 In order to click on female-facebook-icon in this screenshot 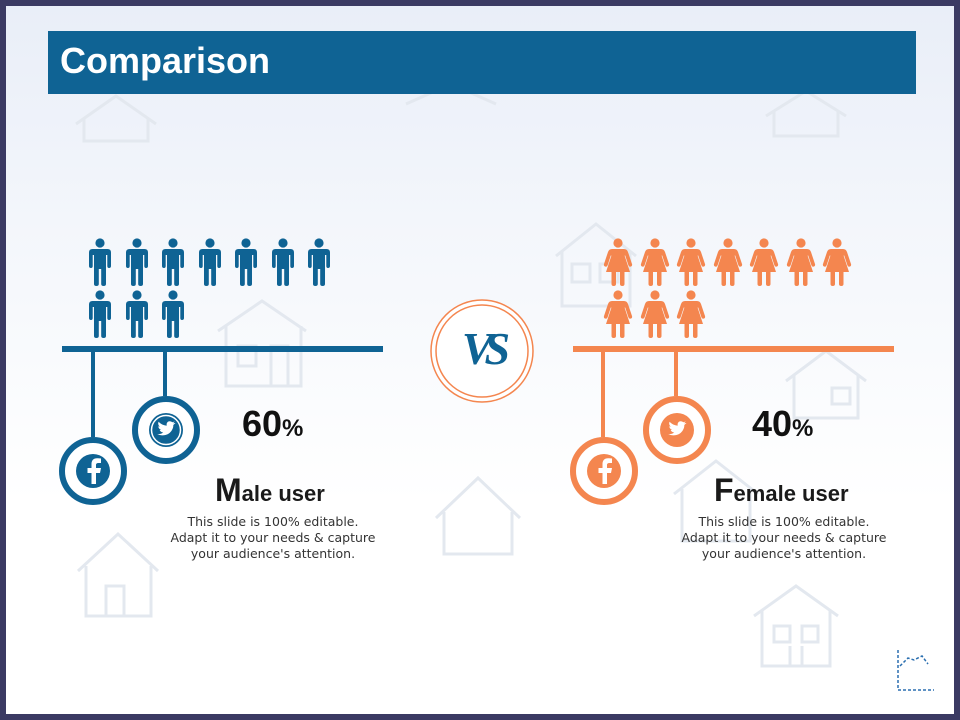, I will do `click(604, 471)`.